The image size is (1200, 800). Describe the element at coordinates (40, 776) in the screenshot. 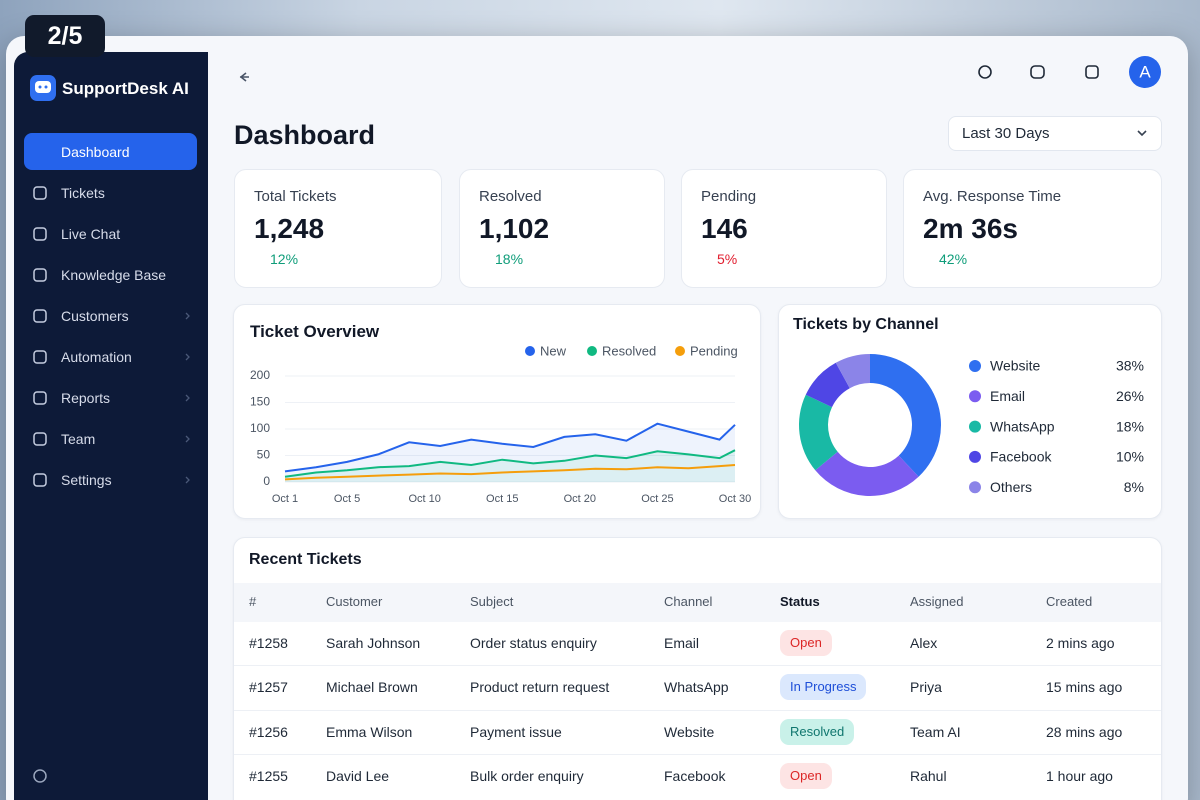

I see `logout-icon` at that location.